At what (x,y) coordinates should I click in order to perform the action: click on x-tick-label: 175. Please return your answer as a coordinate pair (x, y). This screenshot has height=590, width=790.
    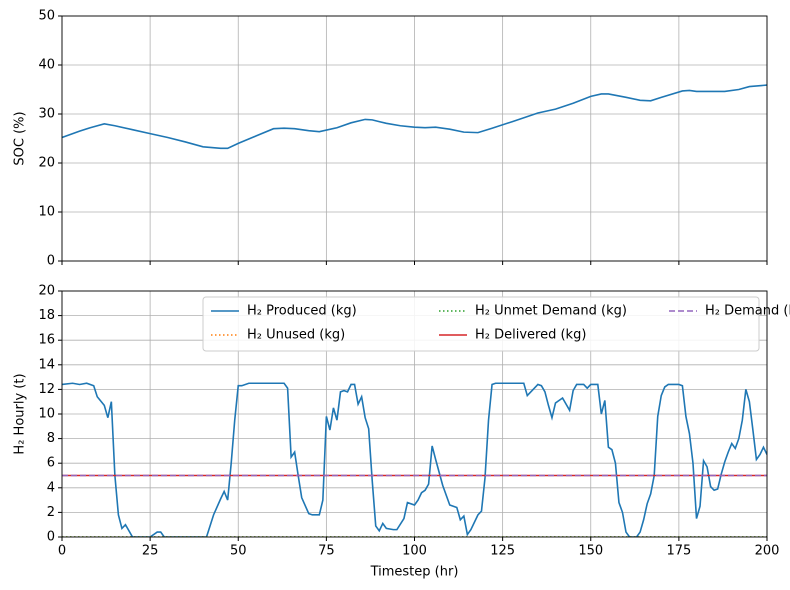
    Looking at the image, I should click on (678, 551).